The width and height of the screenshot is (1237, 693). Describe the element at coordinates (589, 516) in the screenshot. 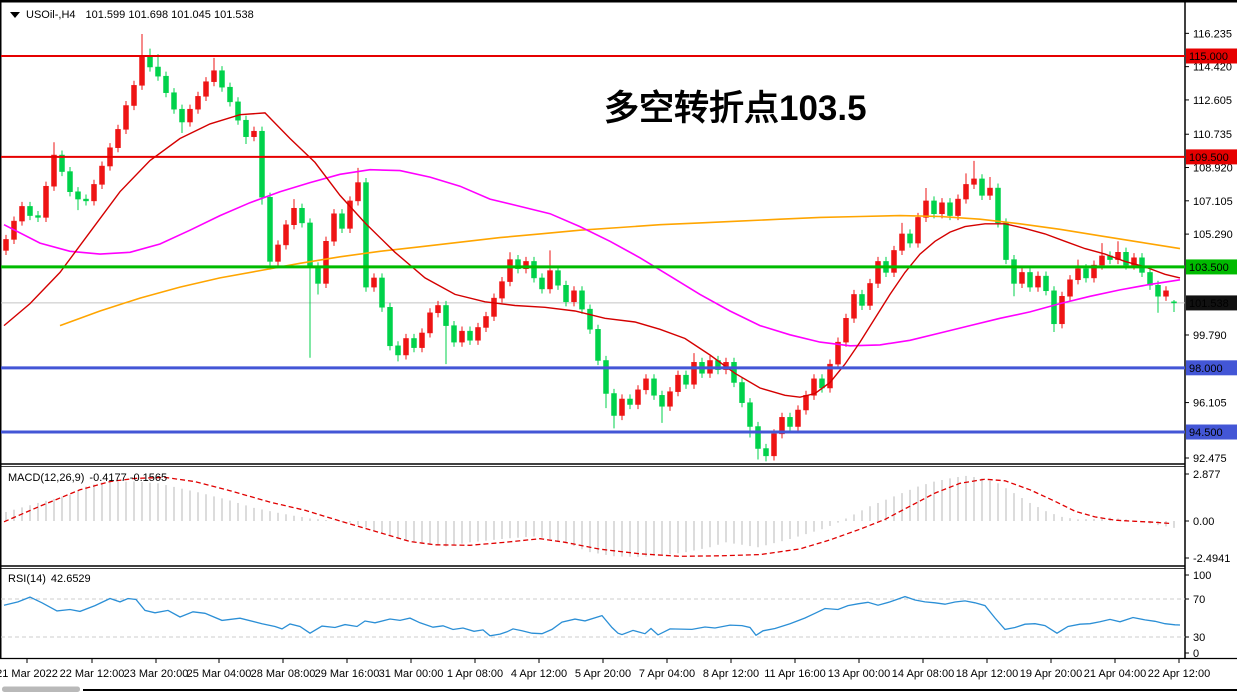

I see `macd-pane` at that location.